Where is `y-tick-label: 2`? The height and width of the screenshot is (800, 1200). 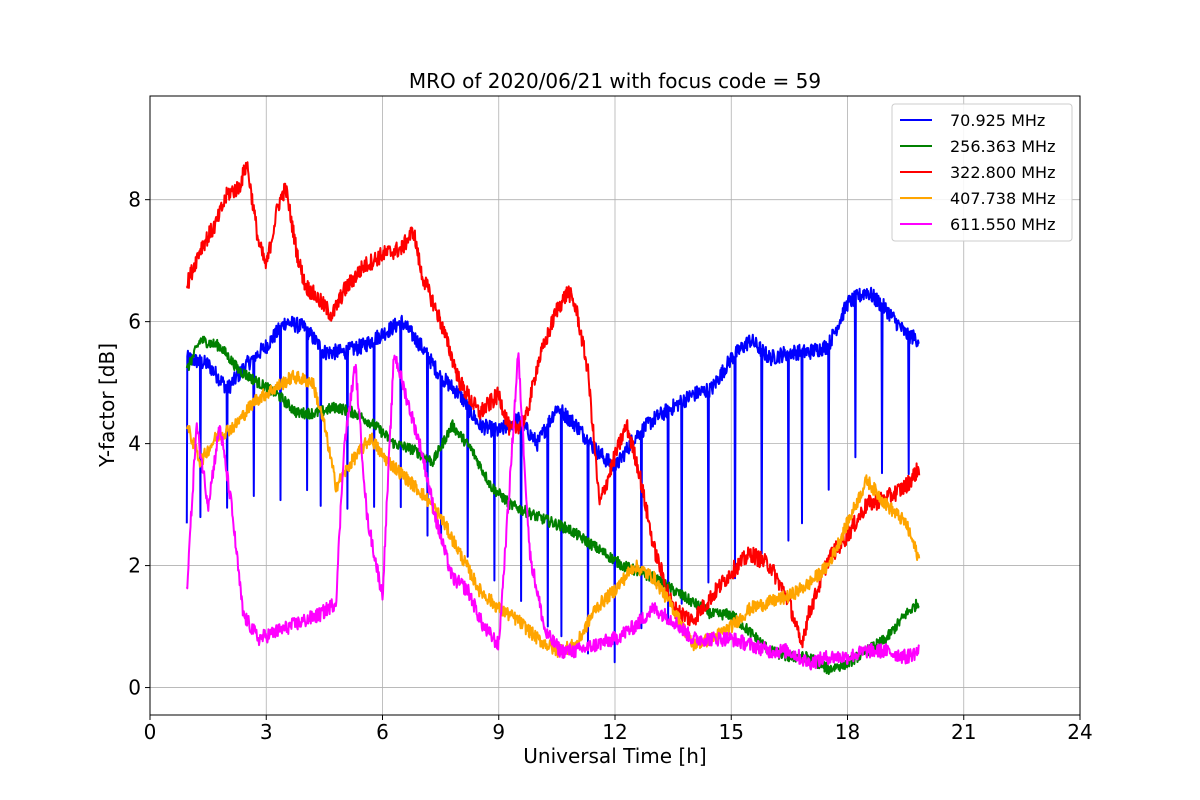
y-tick-label: 2 is located at coordinates (134, 566).